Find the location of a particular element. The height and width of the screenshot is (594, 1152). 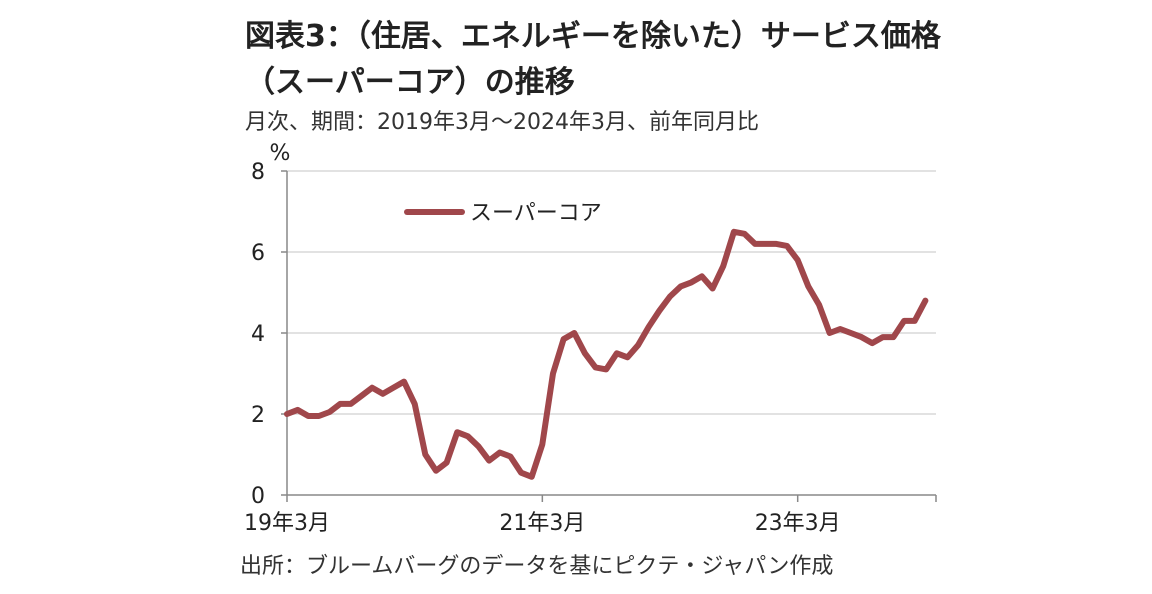

y-tick-label-0: 0 is located at coordinates (258, 496).